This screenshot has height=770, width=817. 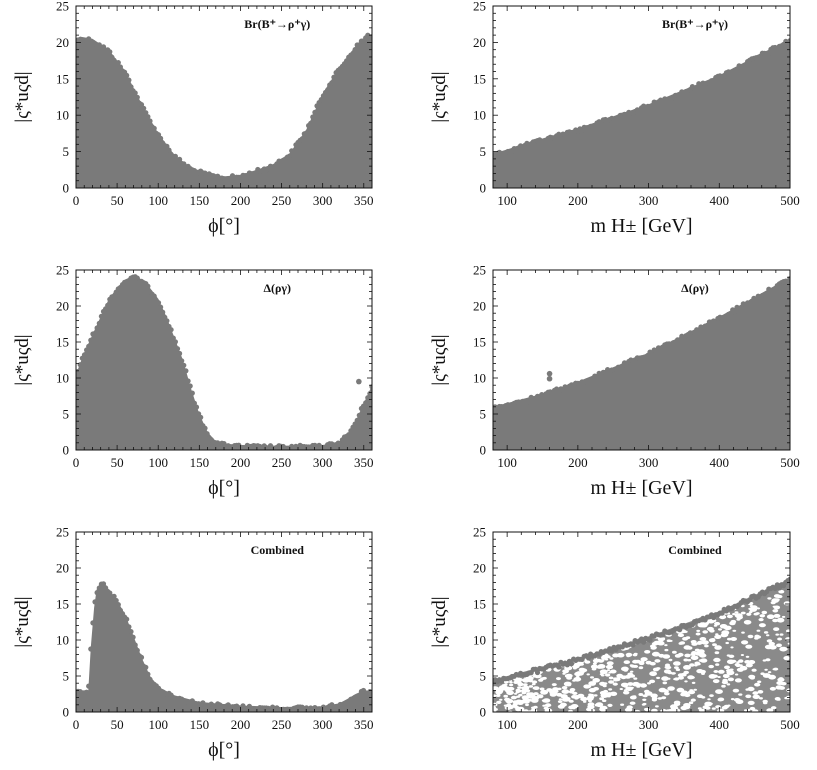 I want to click on x-tick-label: 350, so click(x=364, y=724).